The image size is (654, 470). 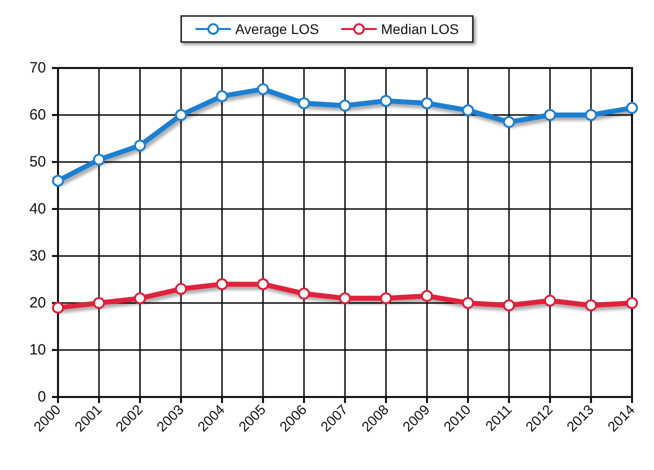 I want to click on y-tick-label: 70, so click(x=37, y=68).